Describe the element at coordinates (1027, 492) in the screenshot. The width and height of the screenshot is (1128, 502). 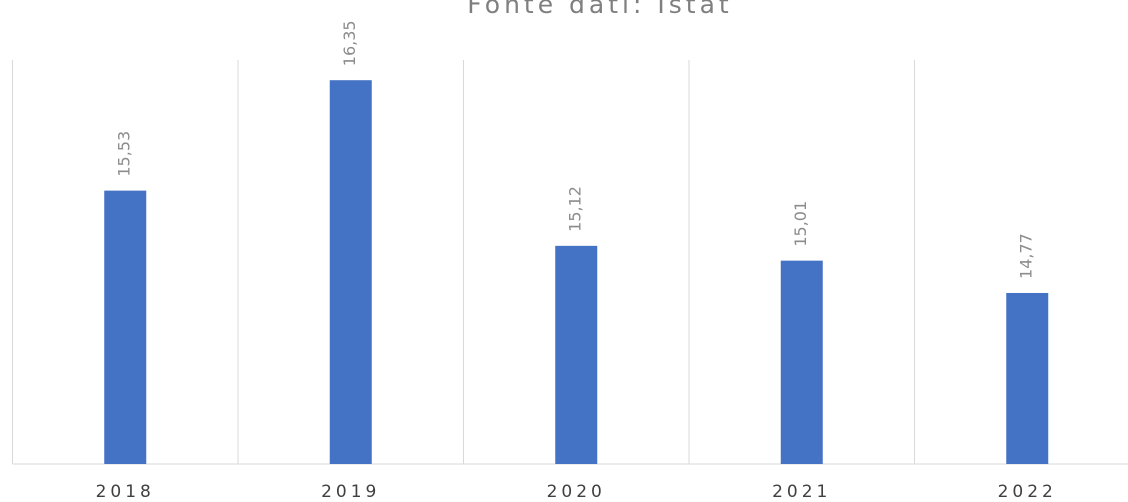
I see `x-tick-label: 2022` at that location.